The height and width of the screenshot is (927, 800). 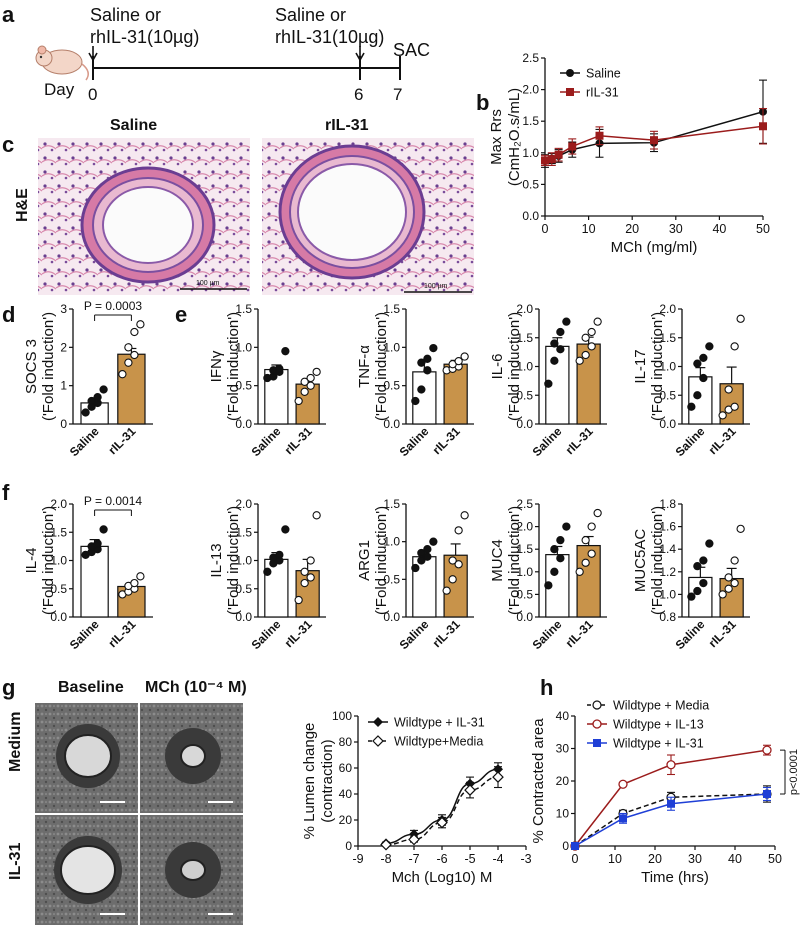 What do you see at coordinates (658, 725) in the screenshot?
I see `legend-label: Wildtype + IL-13` at bounding box center [658, 725].